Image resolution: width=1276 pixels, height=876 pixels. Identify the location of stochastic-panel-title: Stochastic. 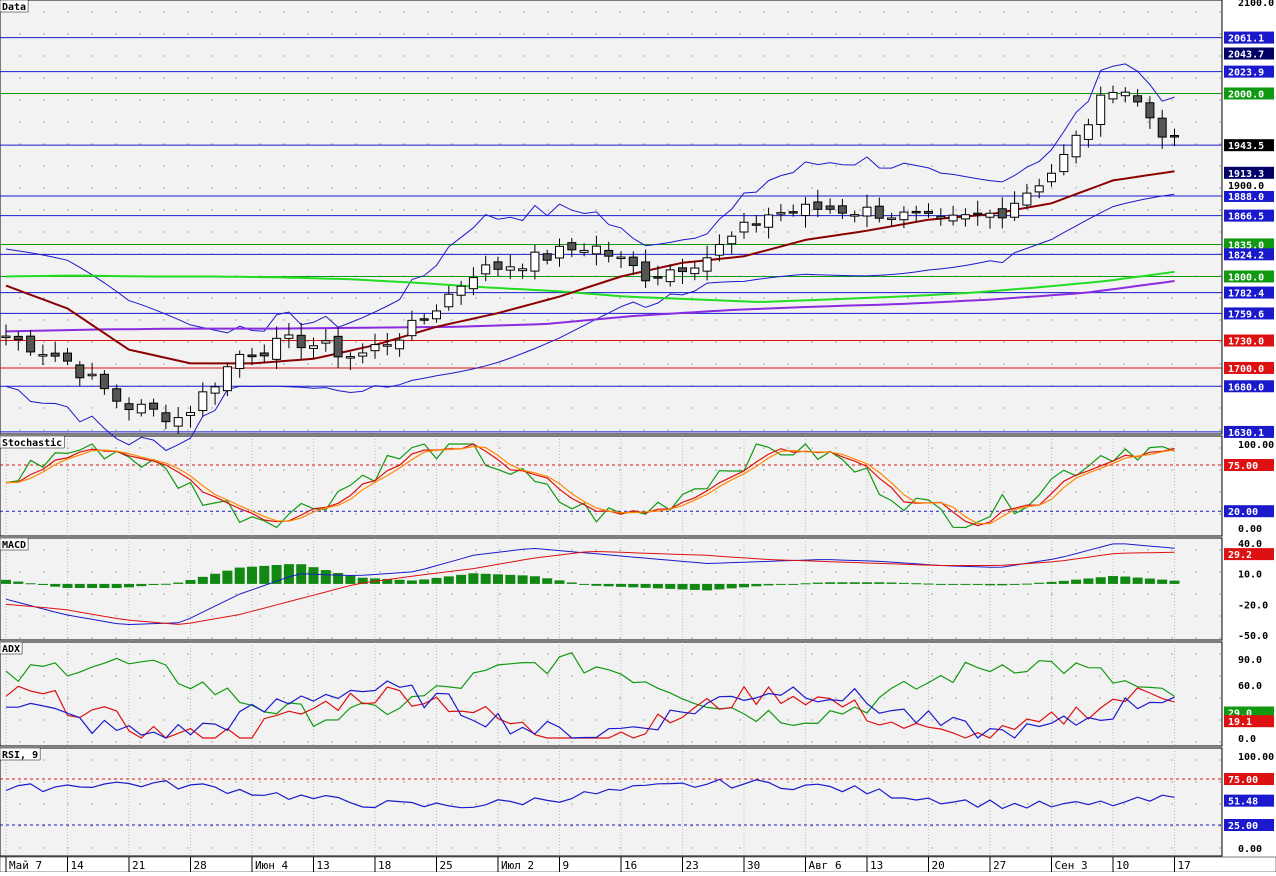
(32, 443).